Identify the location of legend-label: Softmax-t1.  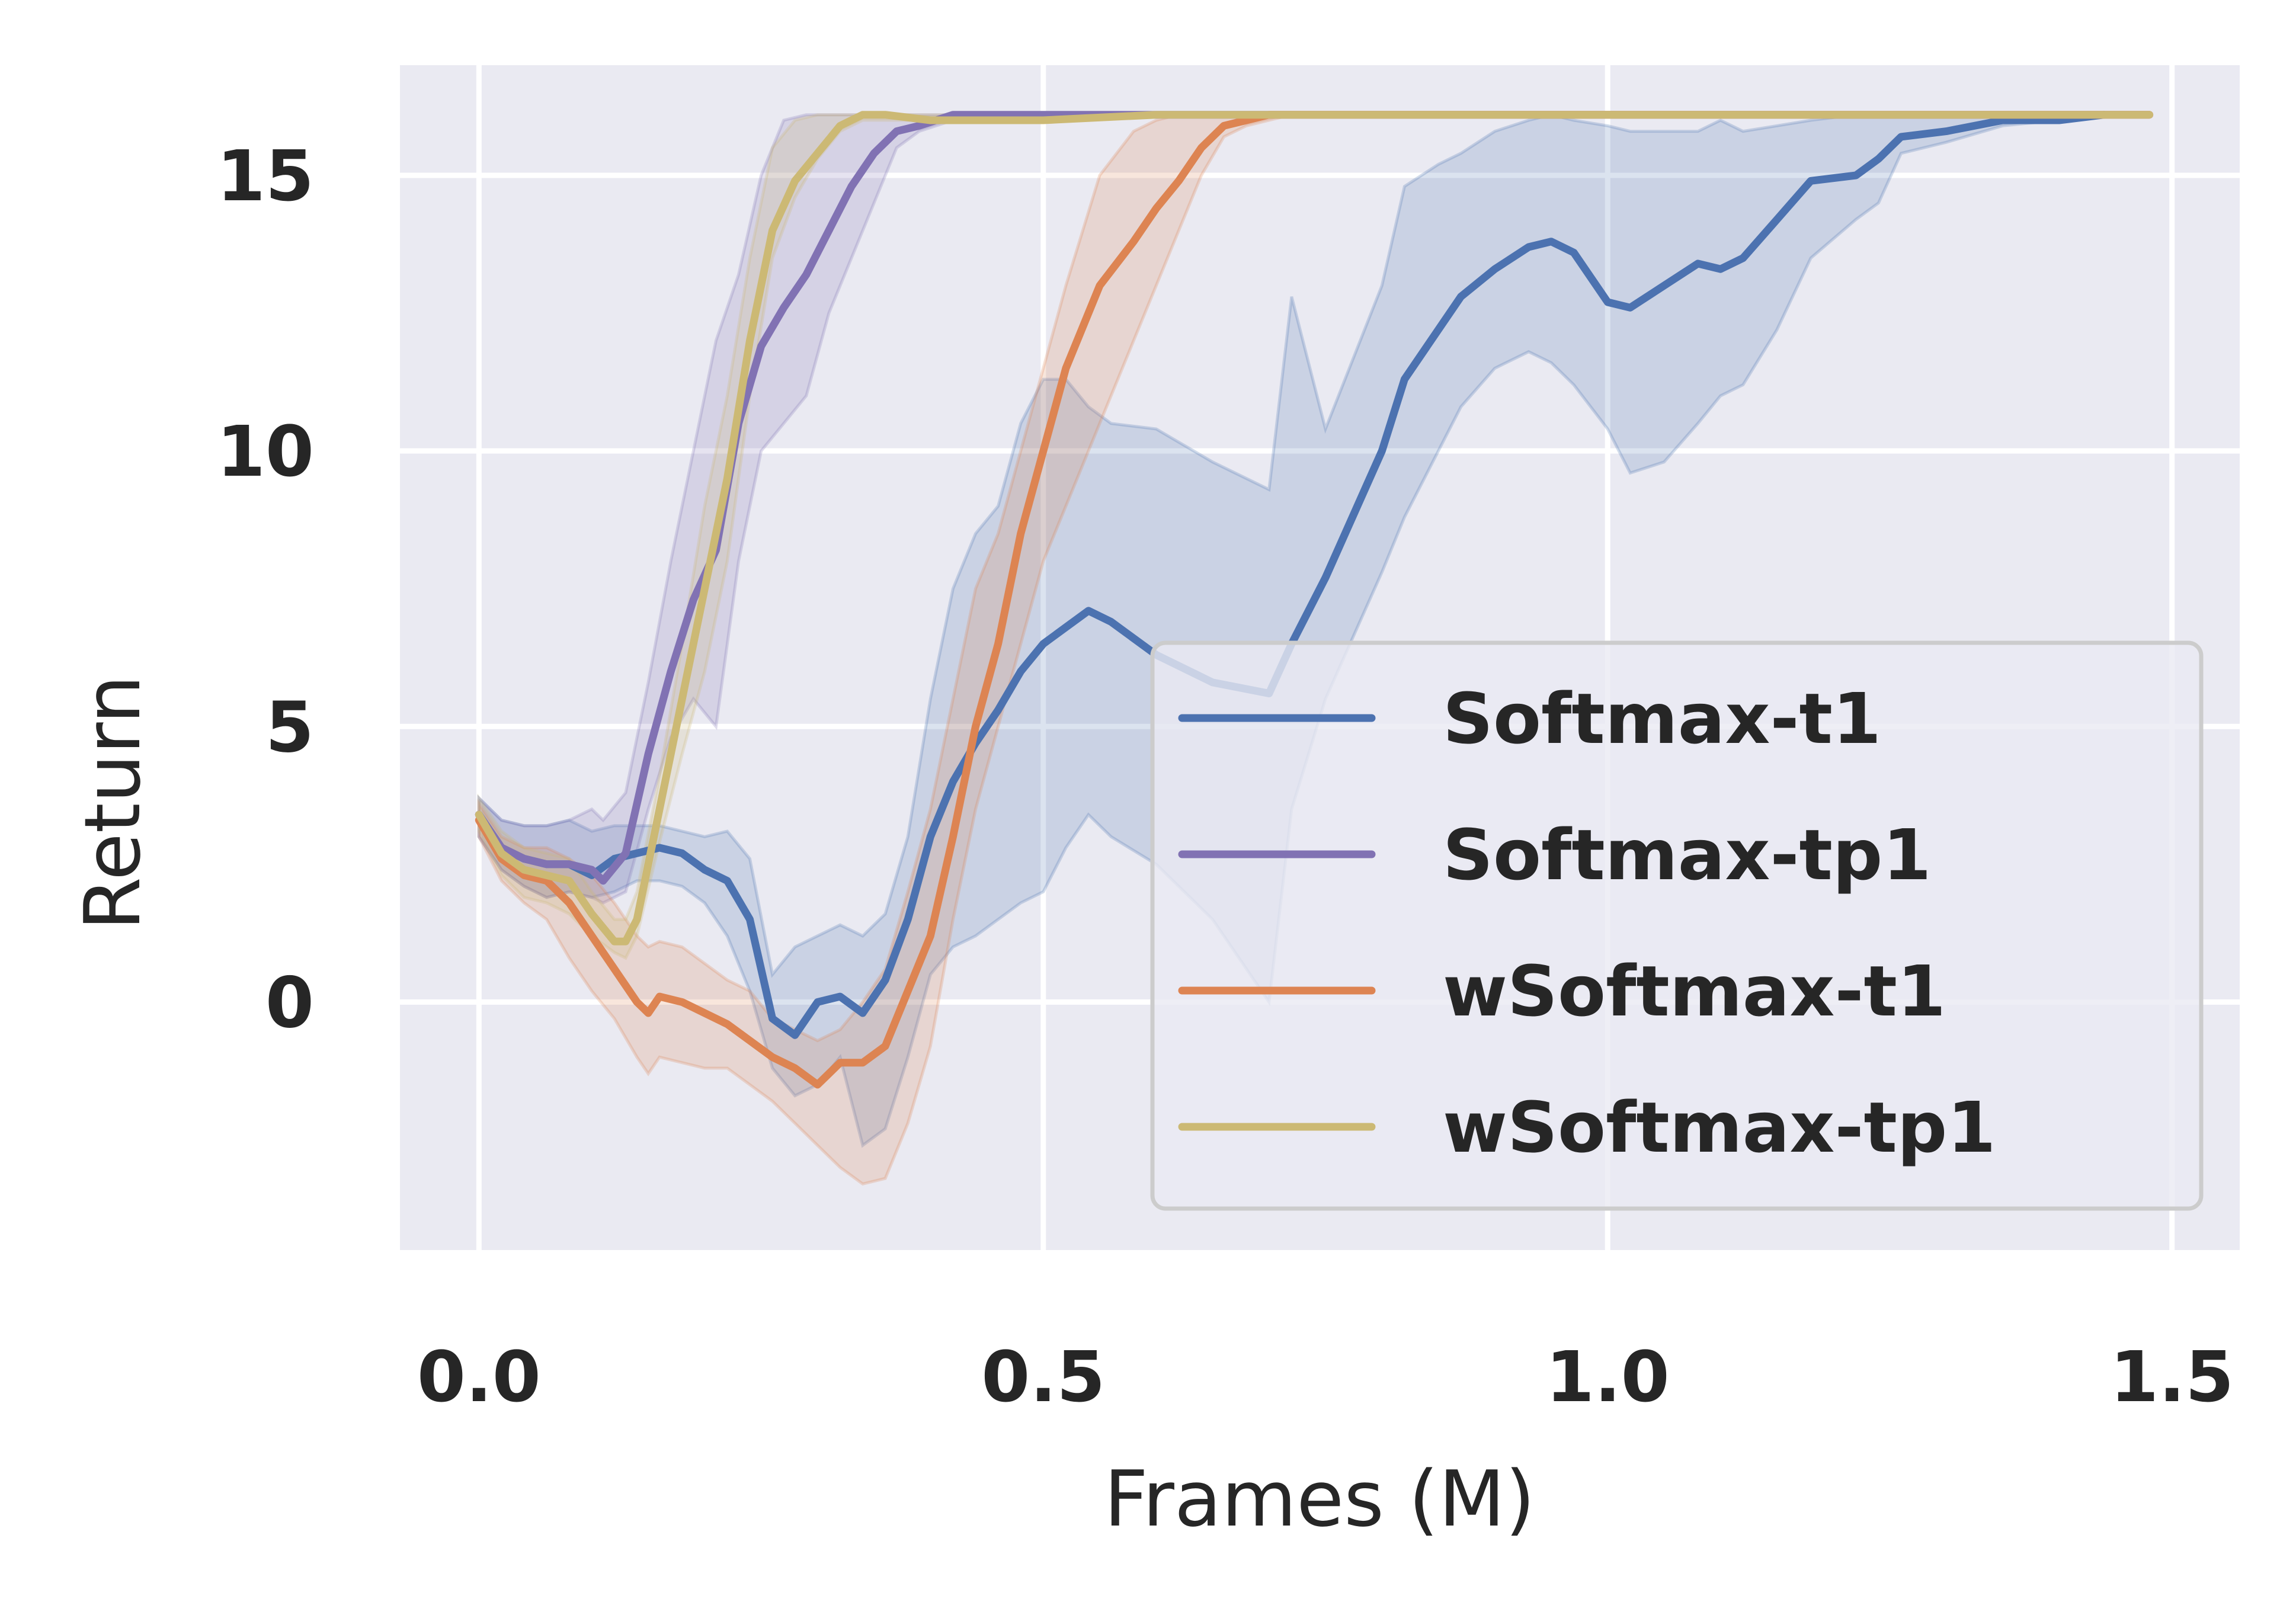
(1662, 719).